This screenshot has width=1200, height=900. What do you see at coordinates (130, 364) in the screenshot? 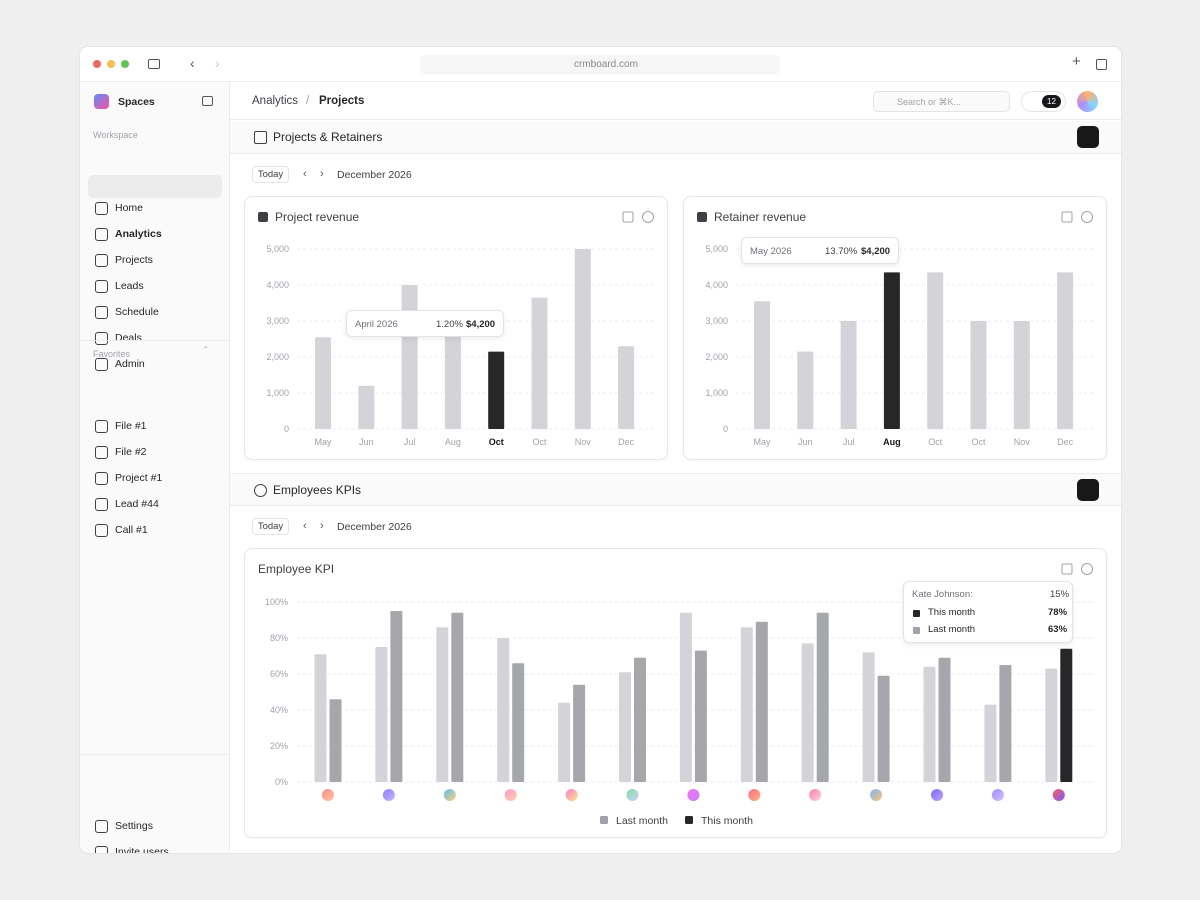
I see `nav-item: Admin` at bounding box center [130, 364].